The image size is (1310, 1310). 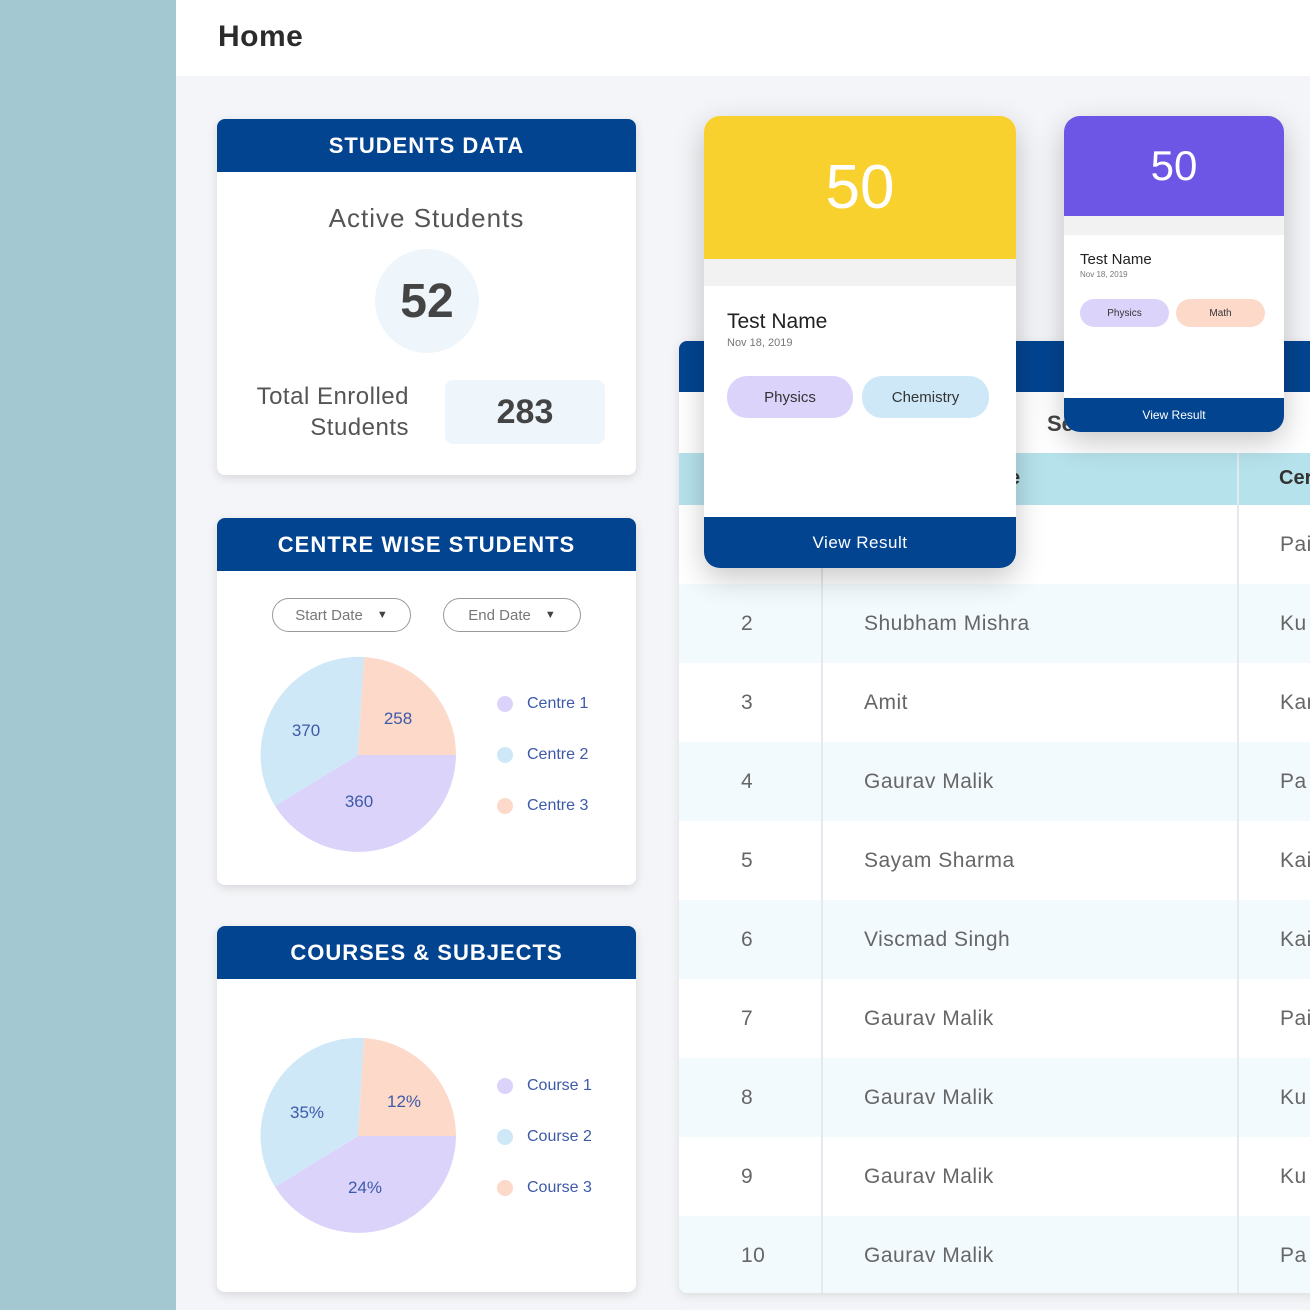 What do you see at coordinates (994, 702) in the screenshot?
I see `table-row: 3 Amit Kar` at bounding box center [994, 702].